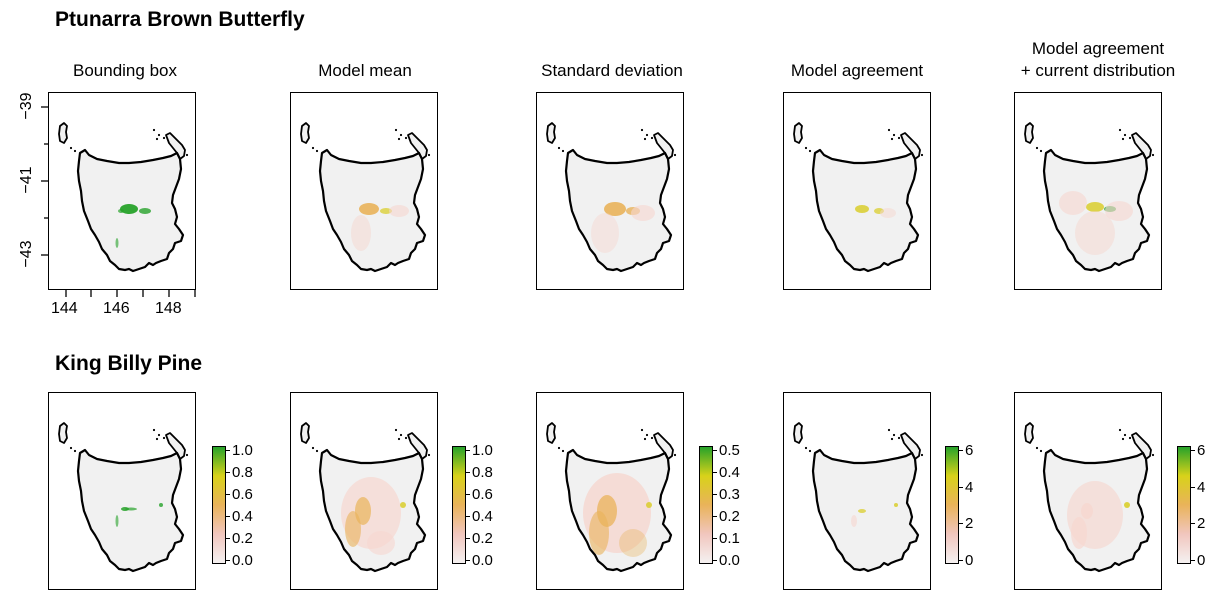  What do you see at coordinates (857, 70) in the screenshot?
I see `column-title-model-agreement: Model agreement` at bounding box center [857, 70].